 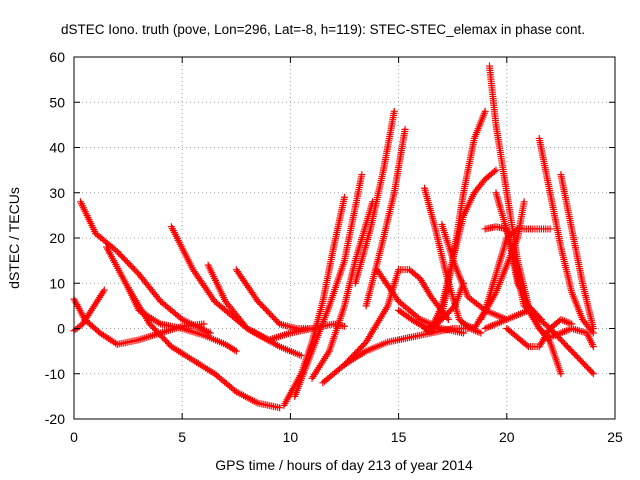 What do you see at coordinates (344, 465) in the screenshot?
I see `x-axis-label: GPS time / hours of day 213 of year 2014` at bounding box center [344, 465].